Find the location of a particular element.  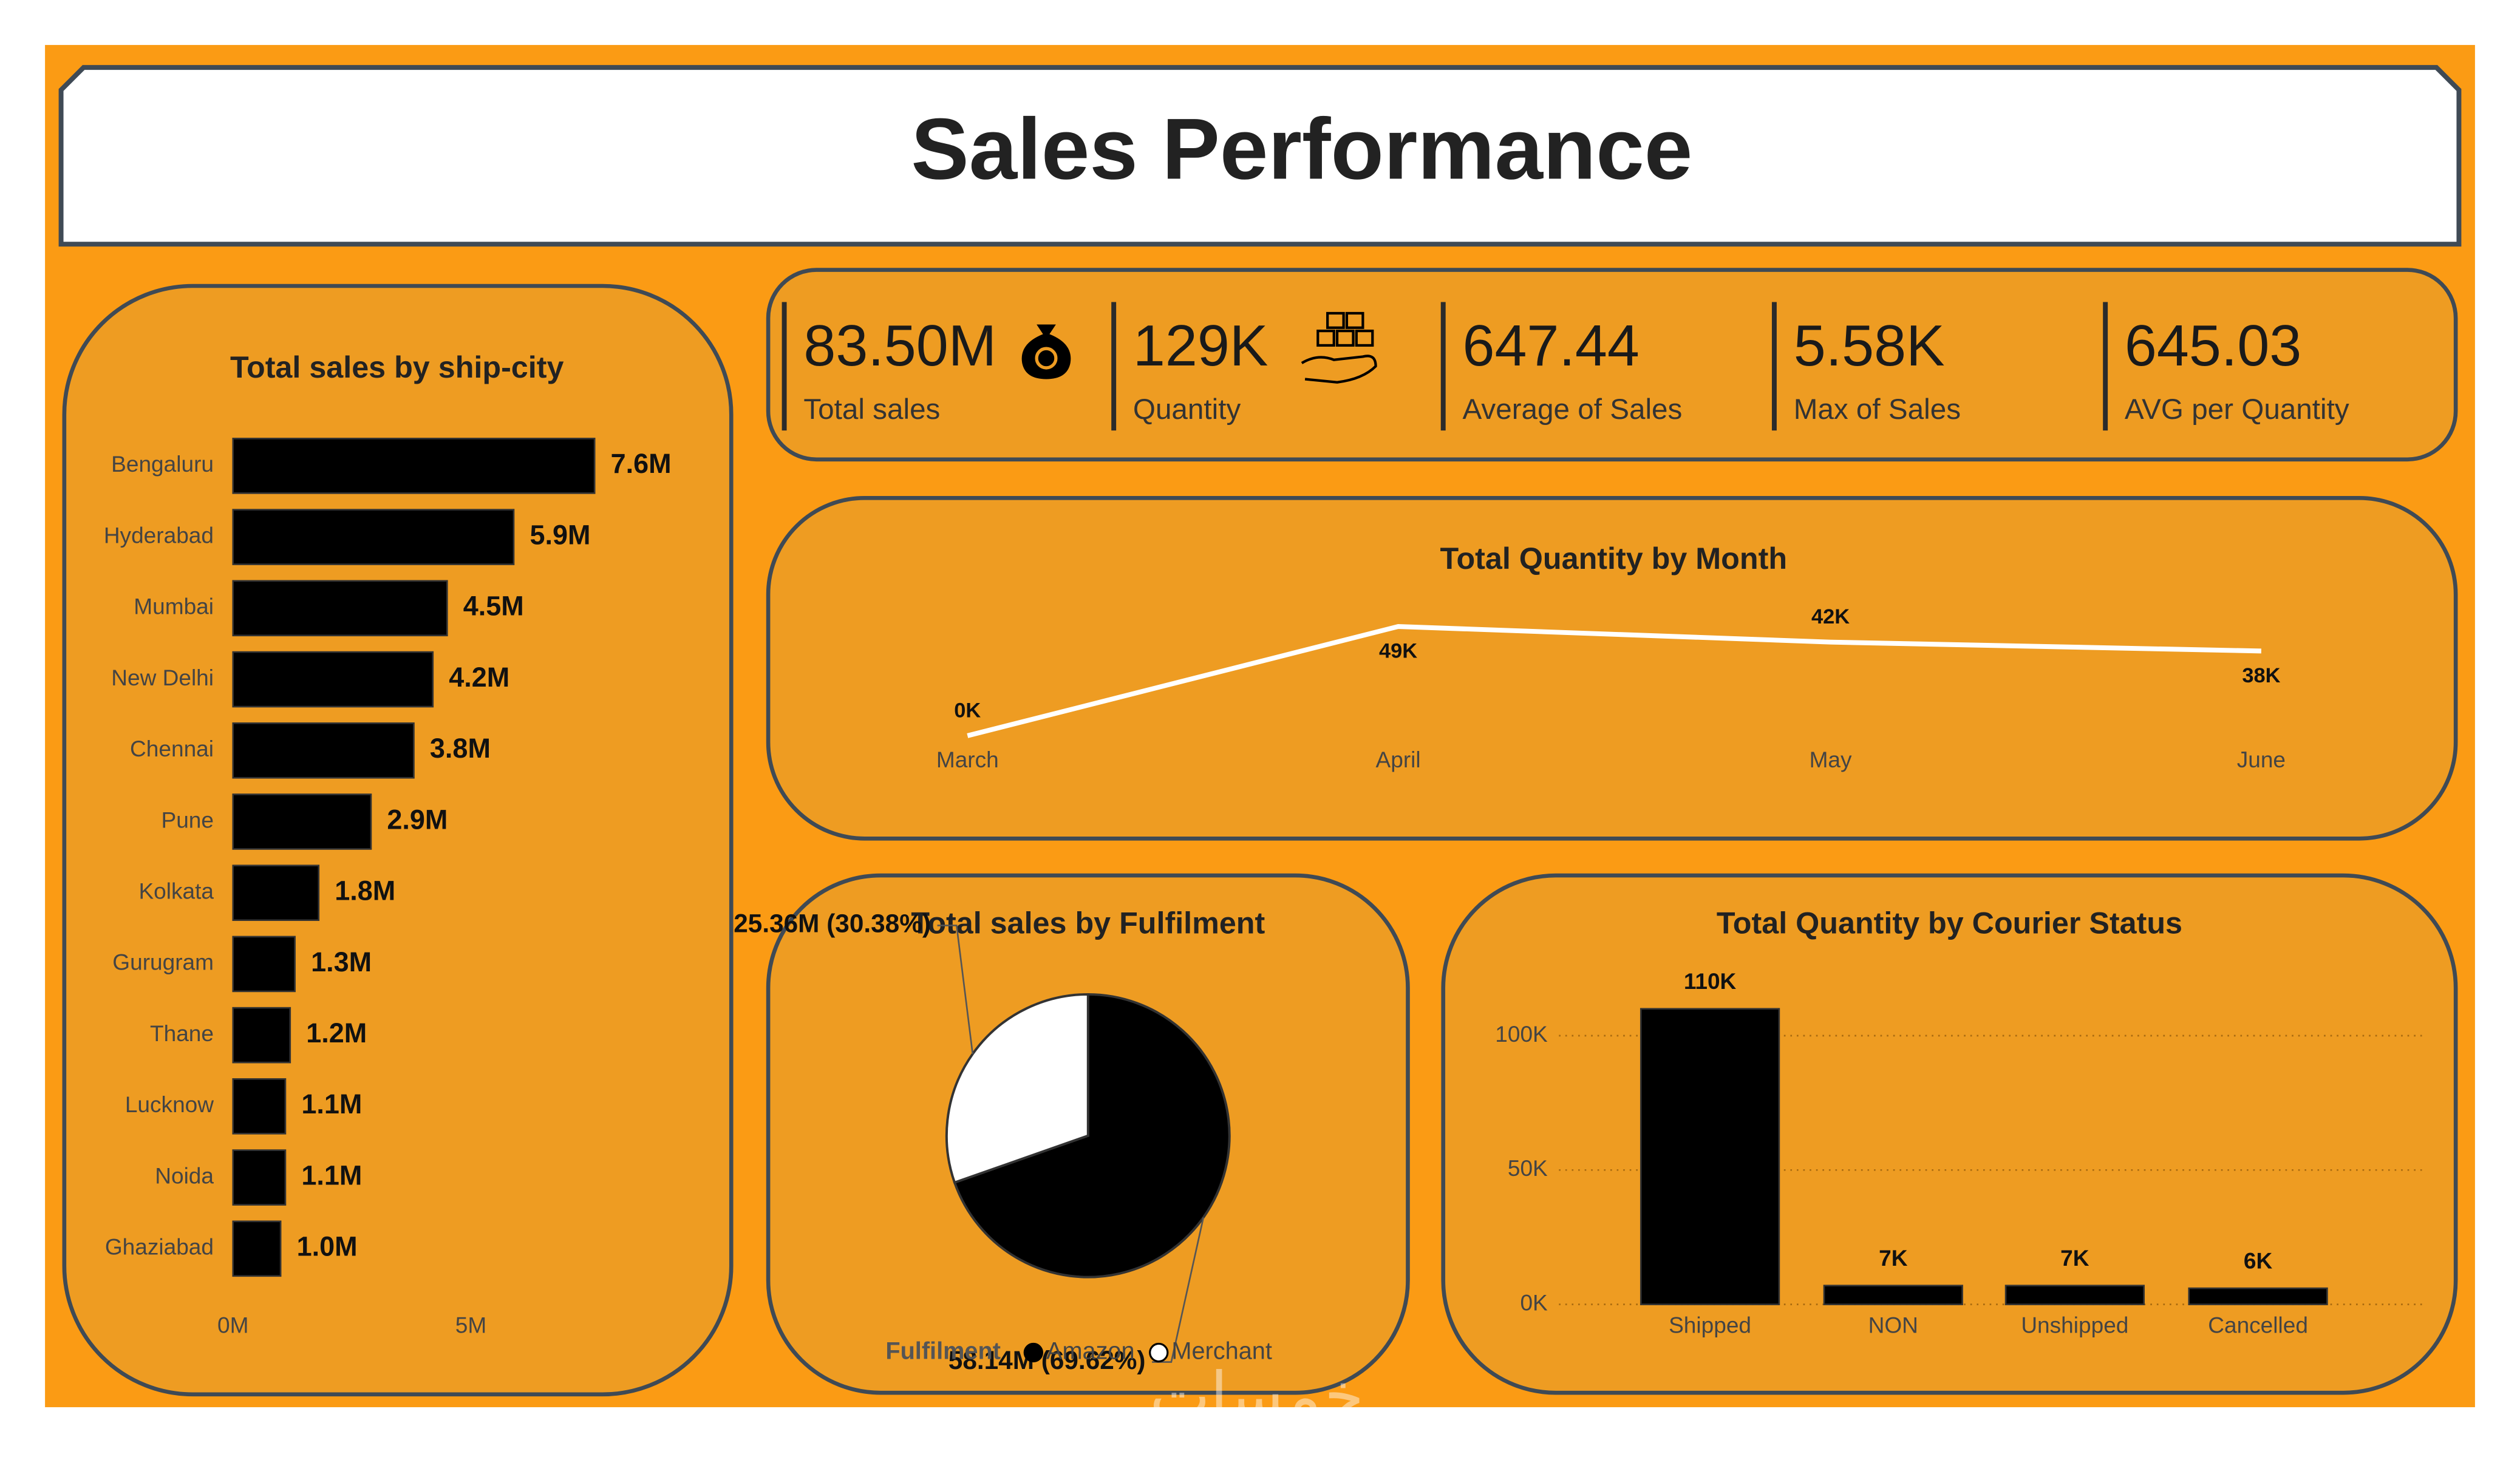

value-label: 3.8M is located at coordinates (460, 748).